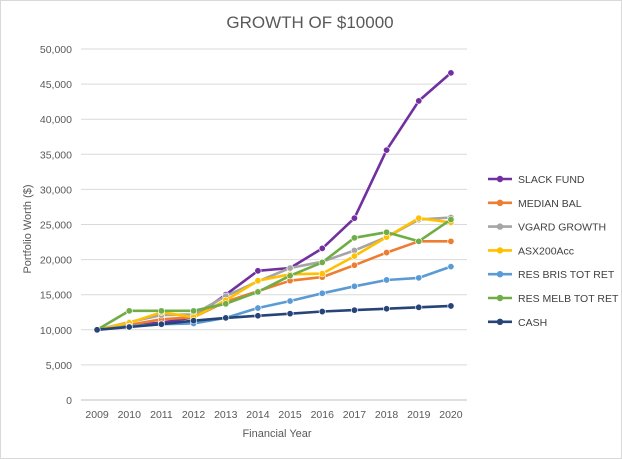  Describe the element at coordinates (274, 286) in the screenshot. I see `series-line-median-bal` at that location.